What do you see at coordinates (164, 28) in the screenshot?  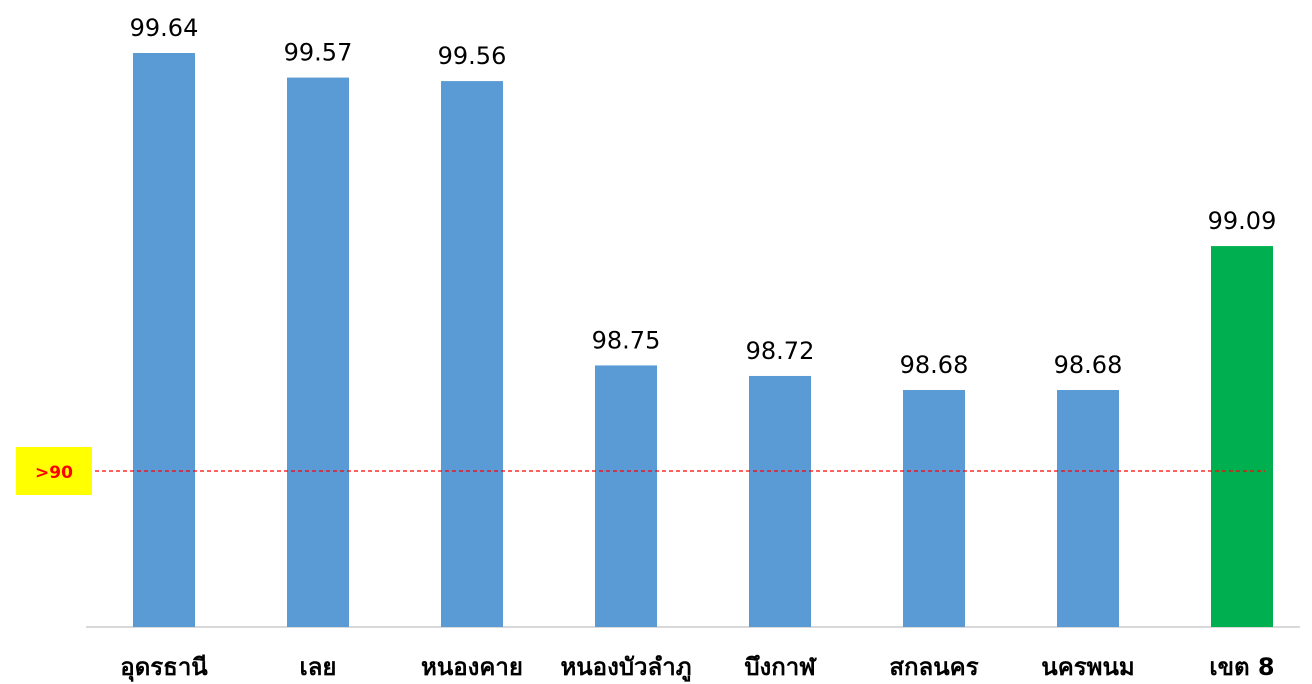 I see `data-label: 99.64` at bounding box center [164, 28].